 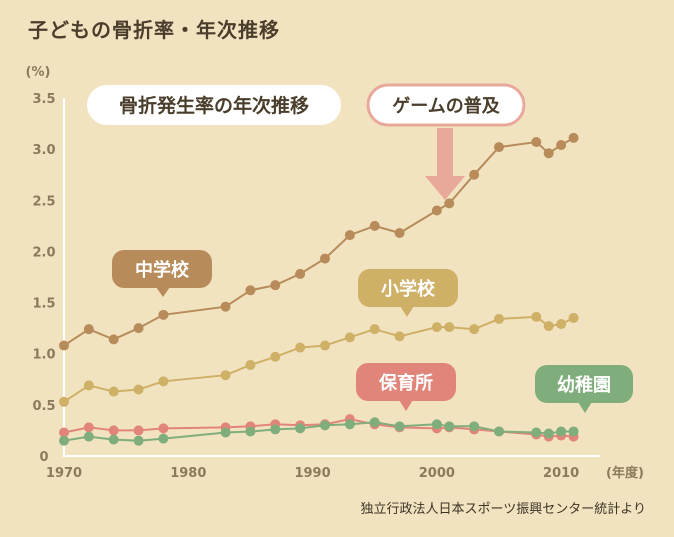 I want to click on y-tick-label: 1.5, so click(x=43, y=304).